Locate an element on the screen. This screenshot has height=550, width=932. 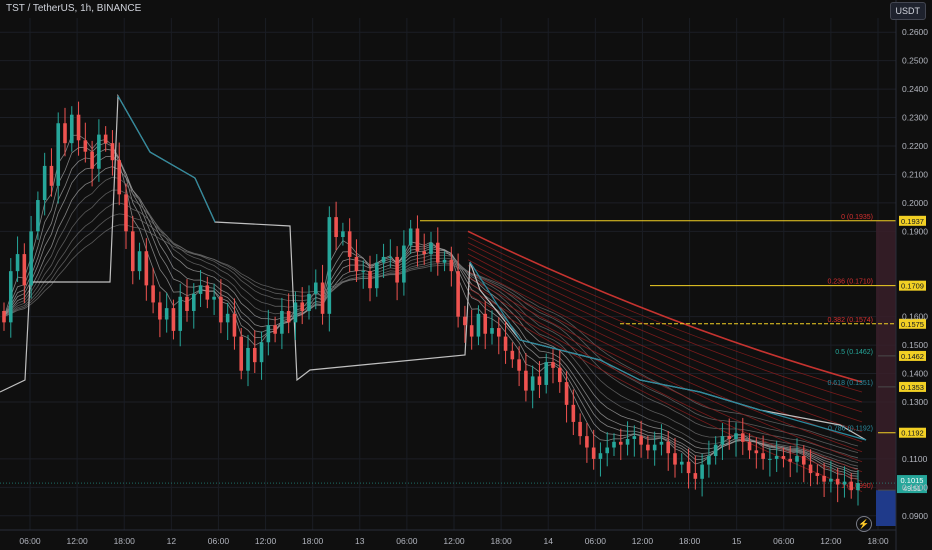
lightning-icon: ⚡ is located at coordinates (864, 524).